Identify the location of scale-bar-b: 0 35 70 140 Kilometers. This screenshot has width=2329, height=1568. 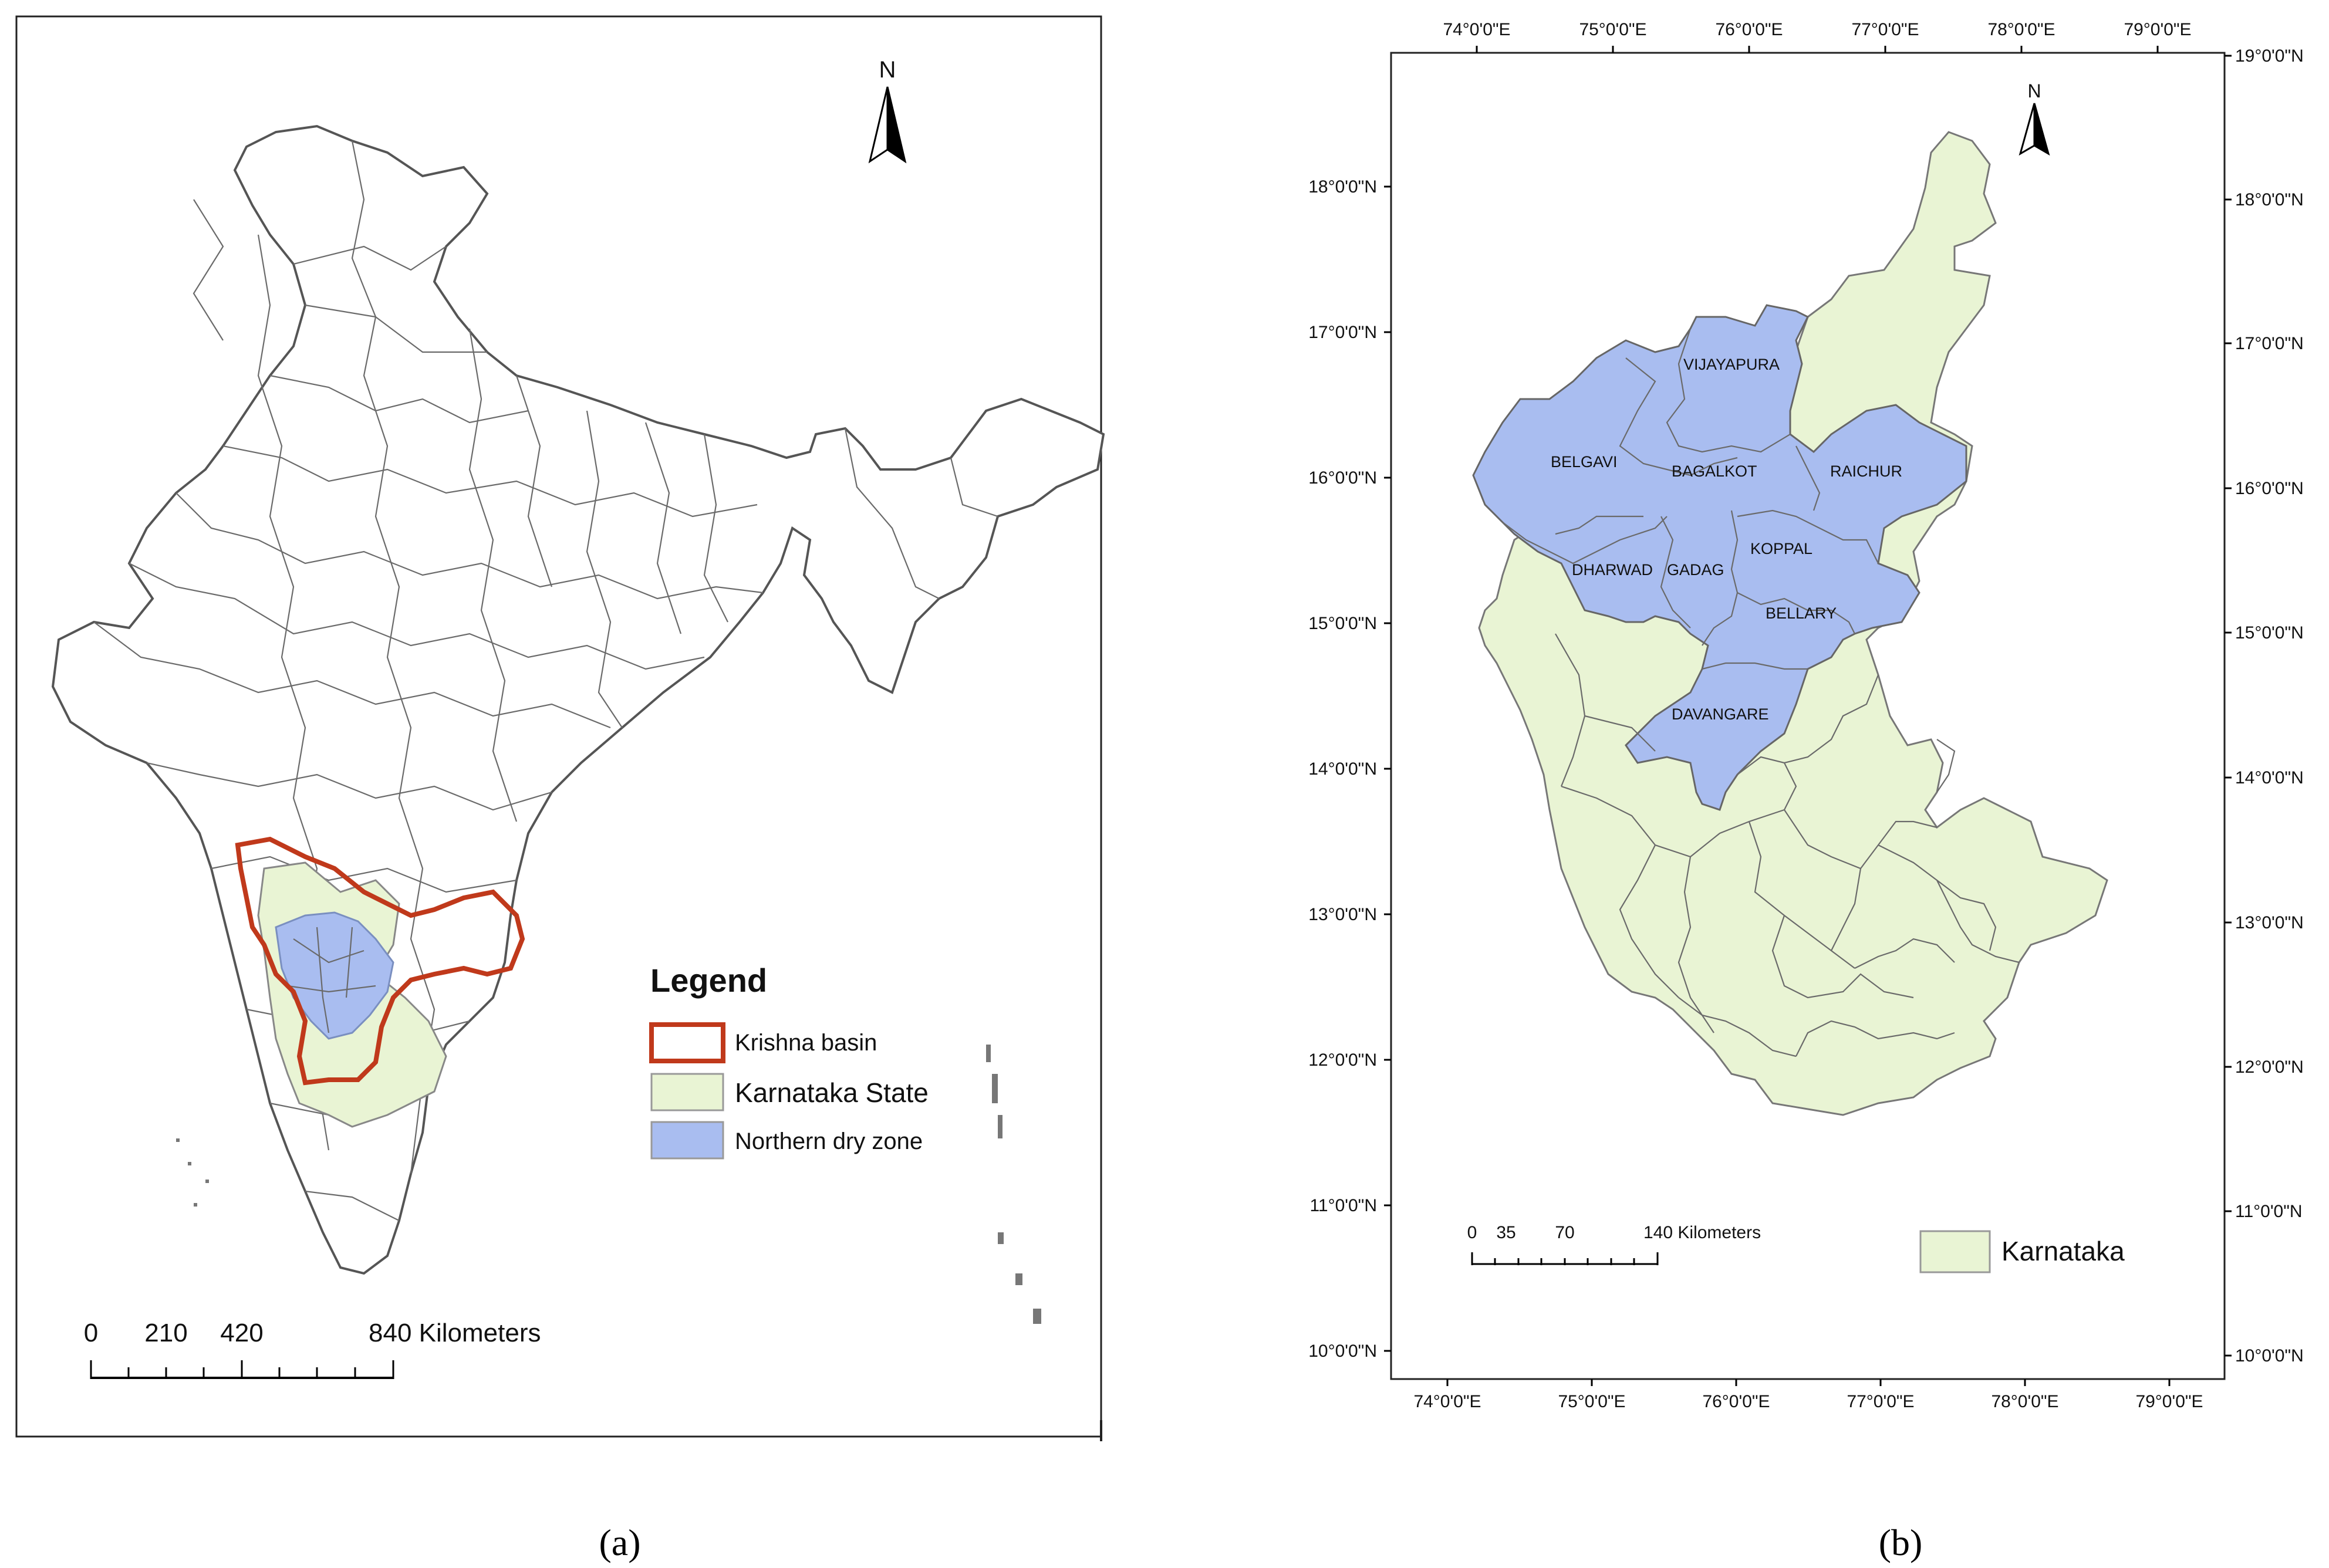
(1614, 1244).